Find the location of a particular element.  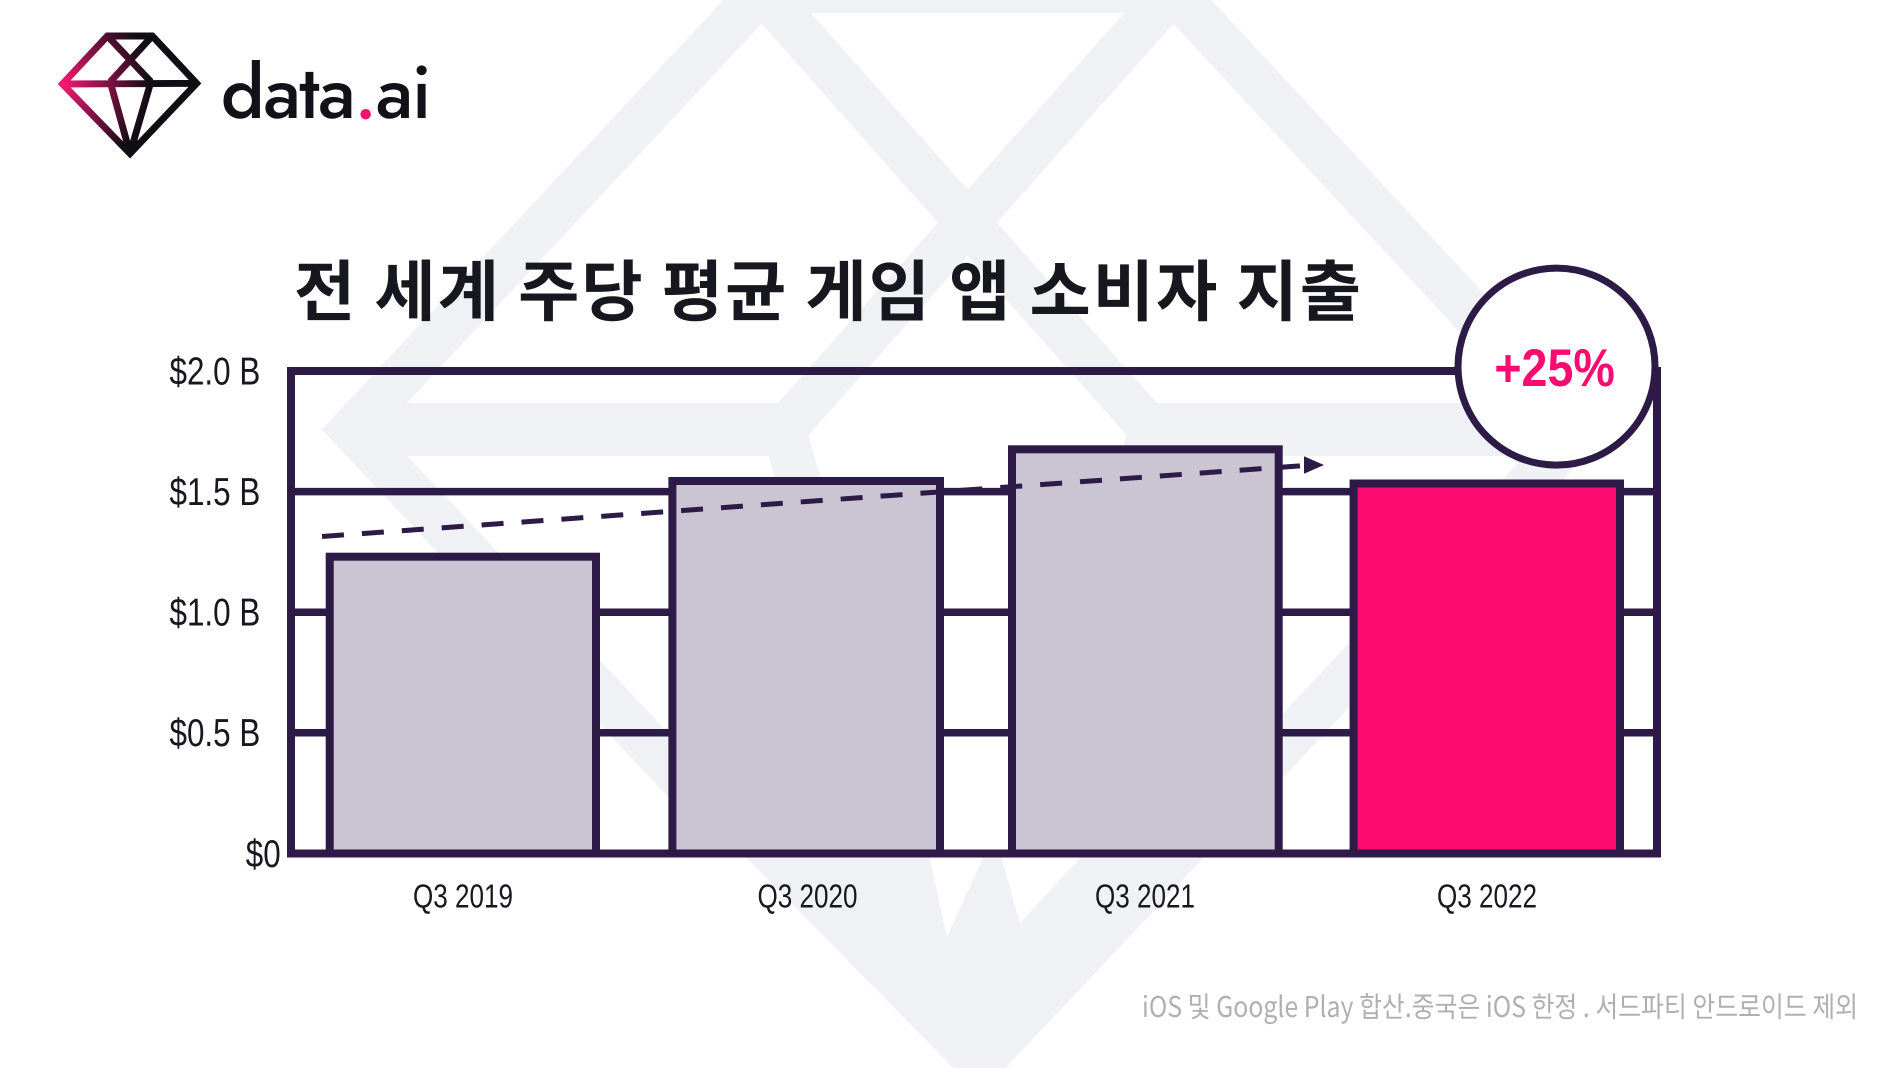

svg-text: +25% is located at coordinates (1554, 368).